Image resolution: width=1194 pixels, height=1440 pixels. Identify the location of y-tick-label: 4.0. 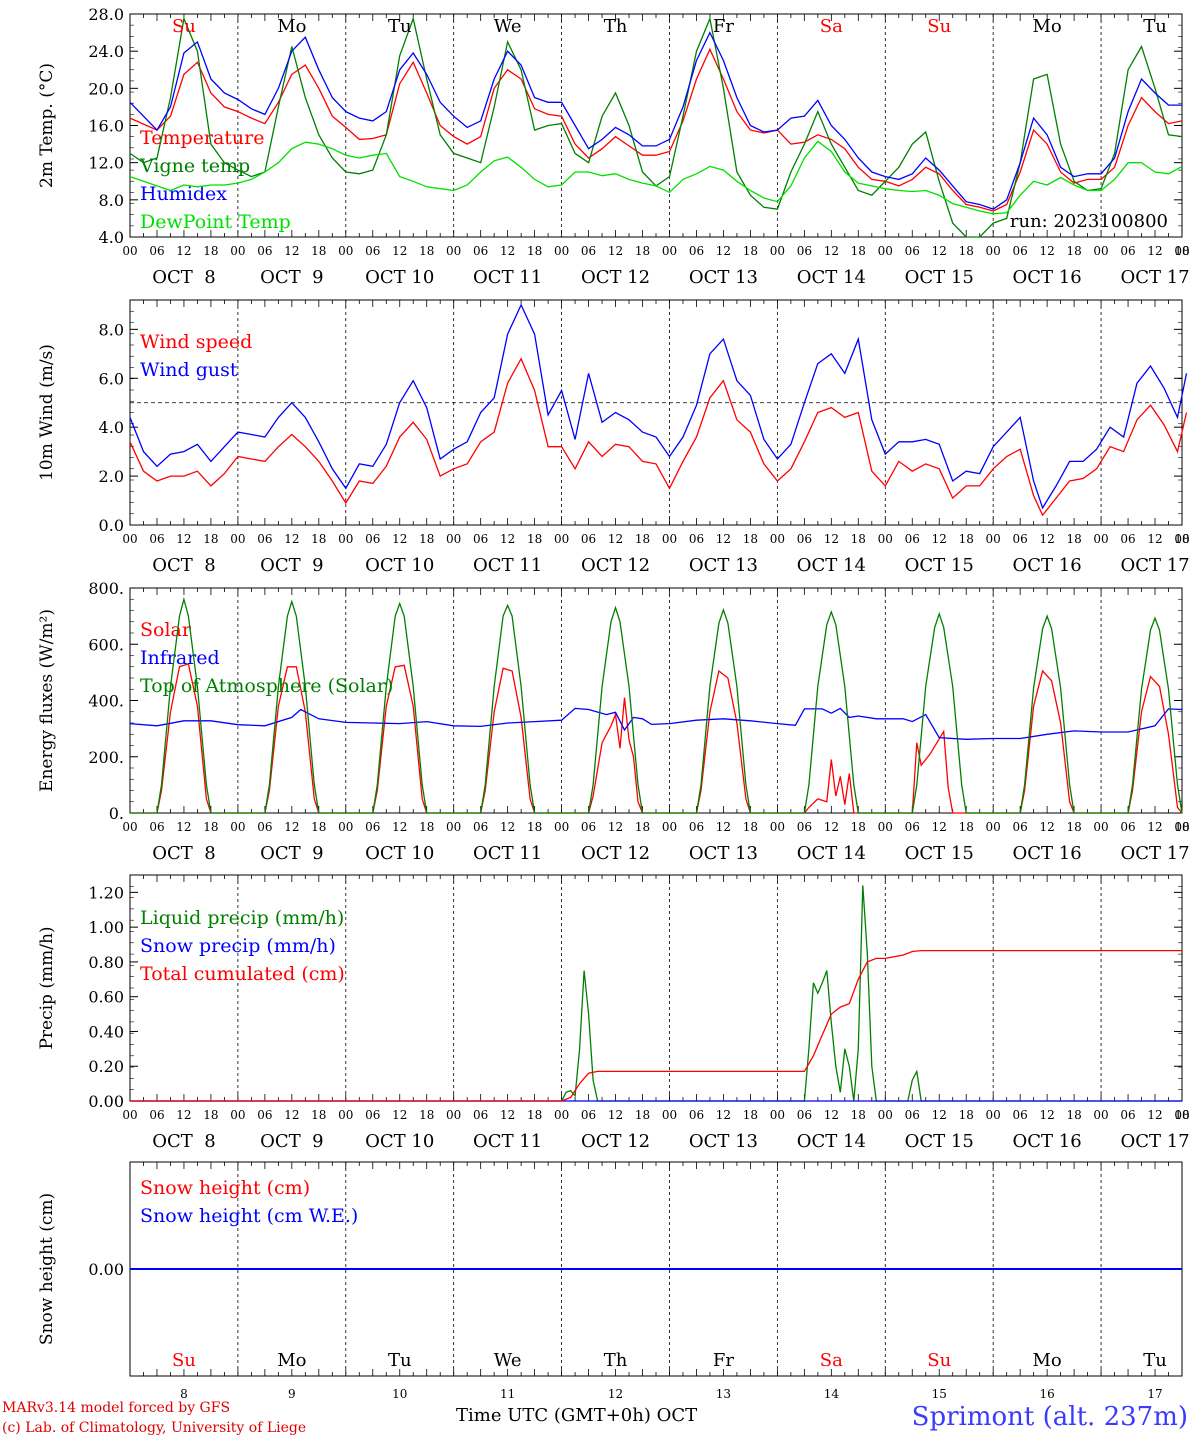
(111, 237).